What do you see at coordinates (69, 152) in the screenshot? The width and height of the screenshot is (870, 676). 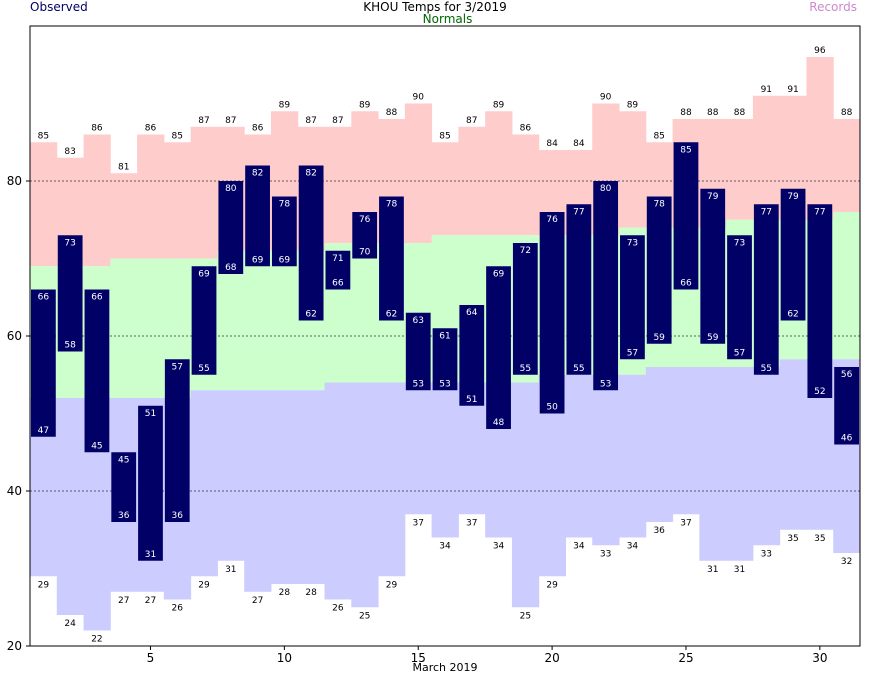 I see `record-high-label: 83` at bounding box center [69, 152].